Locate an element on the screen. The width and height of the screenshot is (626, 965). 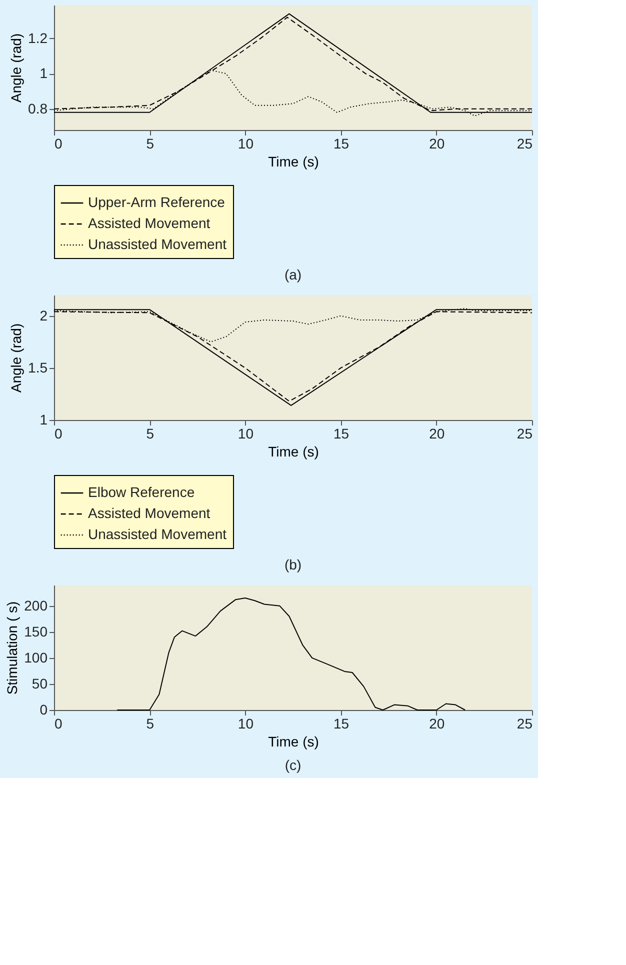
y-tick-label: 200 is located at coordinates (36, 605).